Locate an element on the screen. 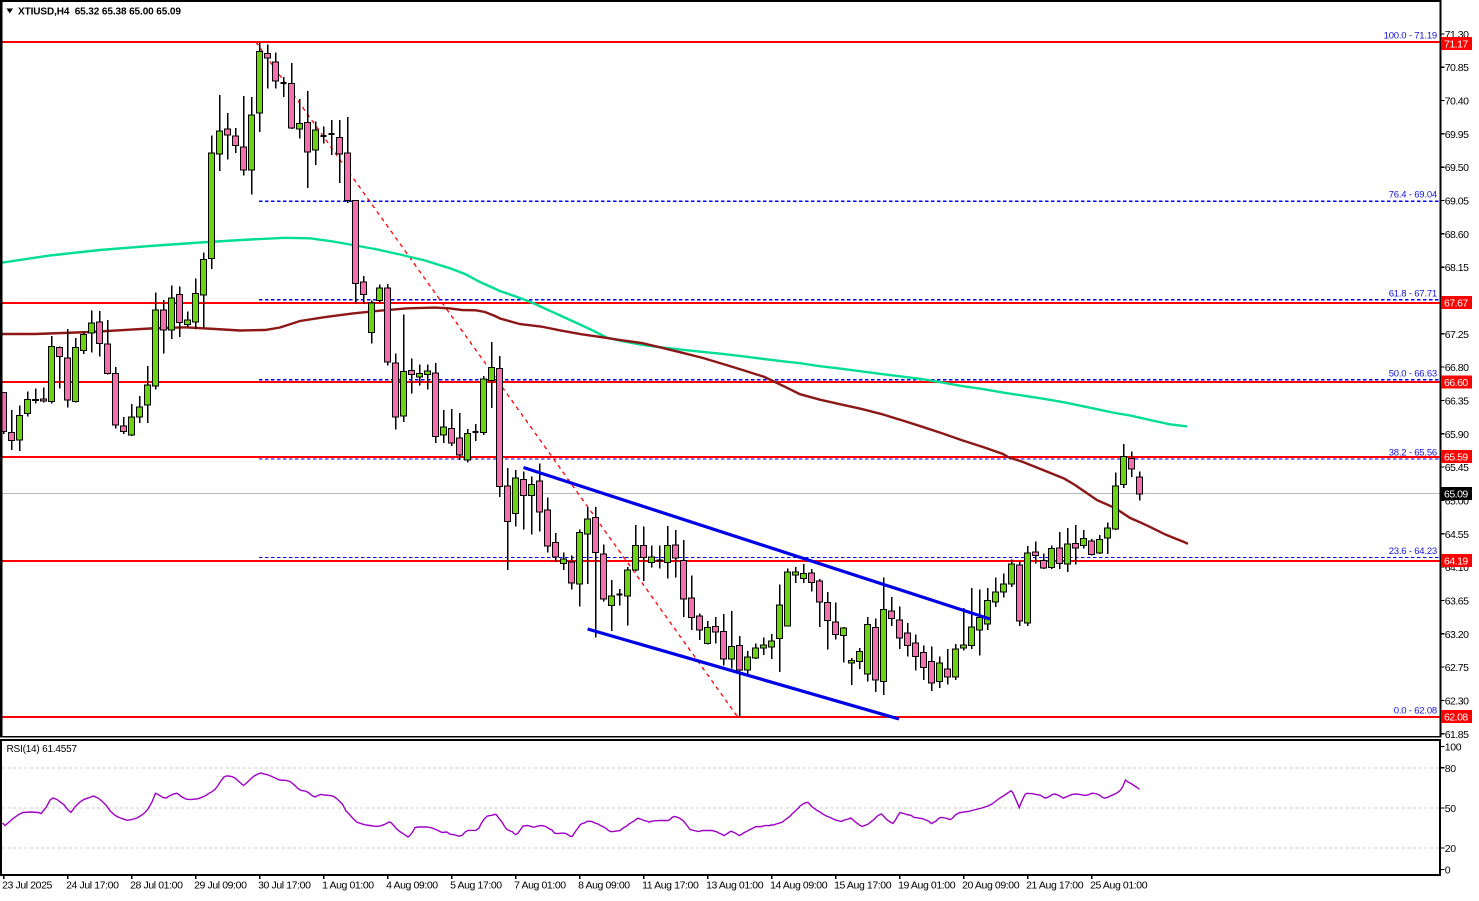 The image size is (1479, 901). svg-text: 50 is located at coordinates (1451, 809).